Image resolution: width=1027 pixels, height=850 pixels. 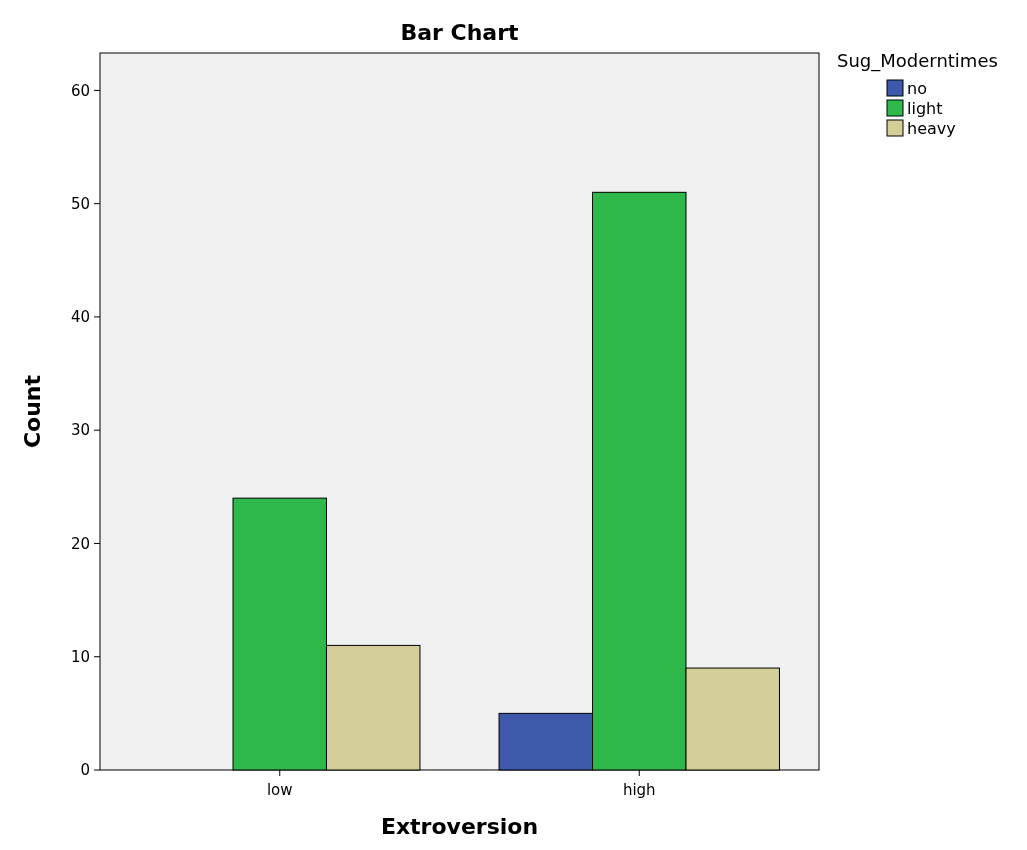 I want to click on x-tick-label: low, so click(x=279, y=790).